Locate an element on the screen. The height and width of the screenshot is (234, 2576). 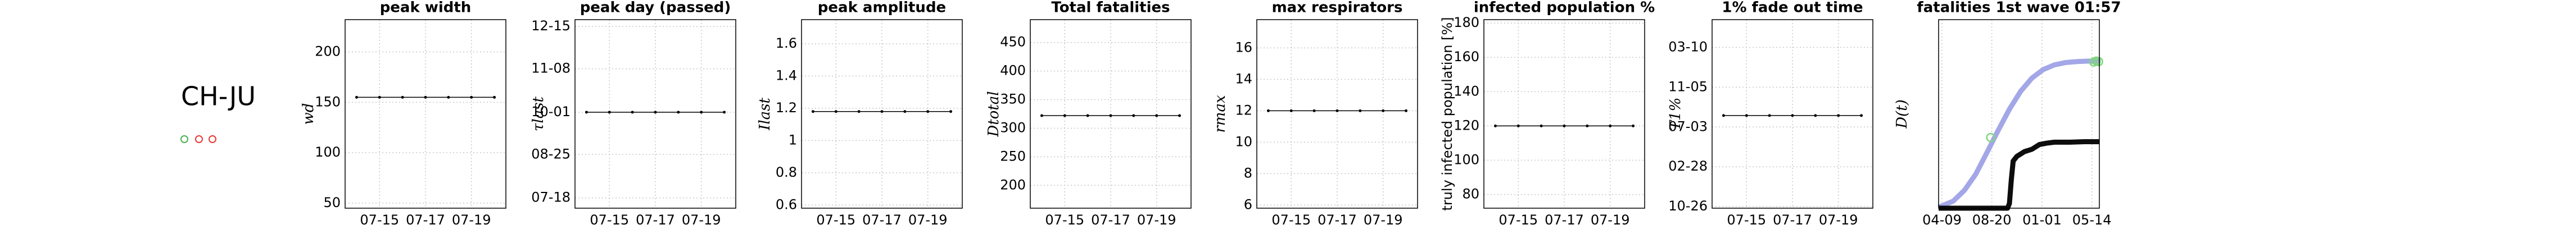
y-axis-label: truly infected population [%] is located at coordinates (1447, 113).